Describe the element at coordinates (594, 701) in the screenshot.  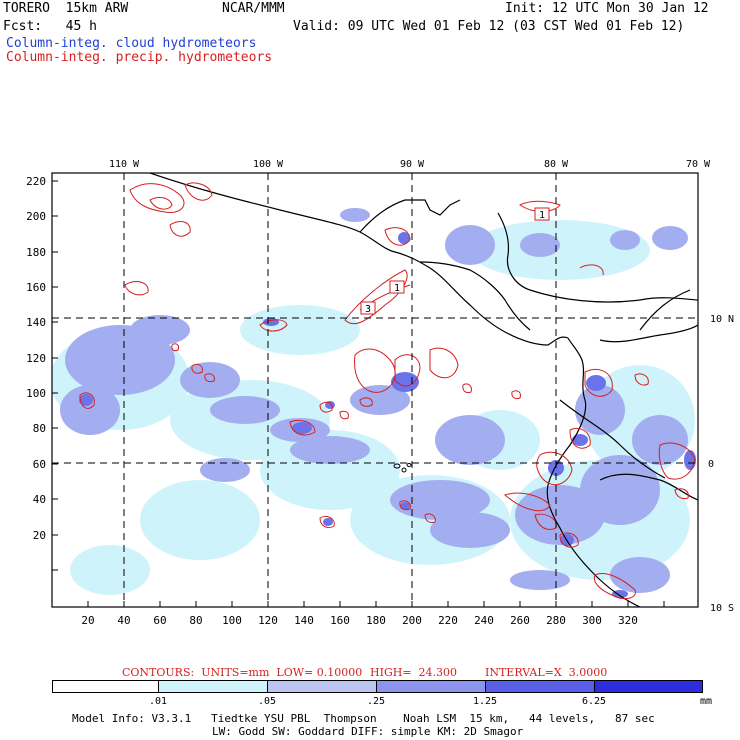
I see `colorbar-label: 6.25` at that location.